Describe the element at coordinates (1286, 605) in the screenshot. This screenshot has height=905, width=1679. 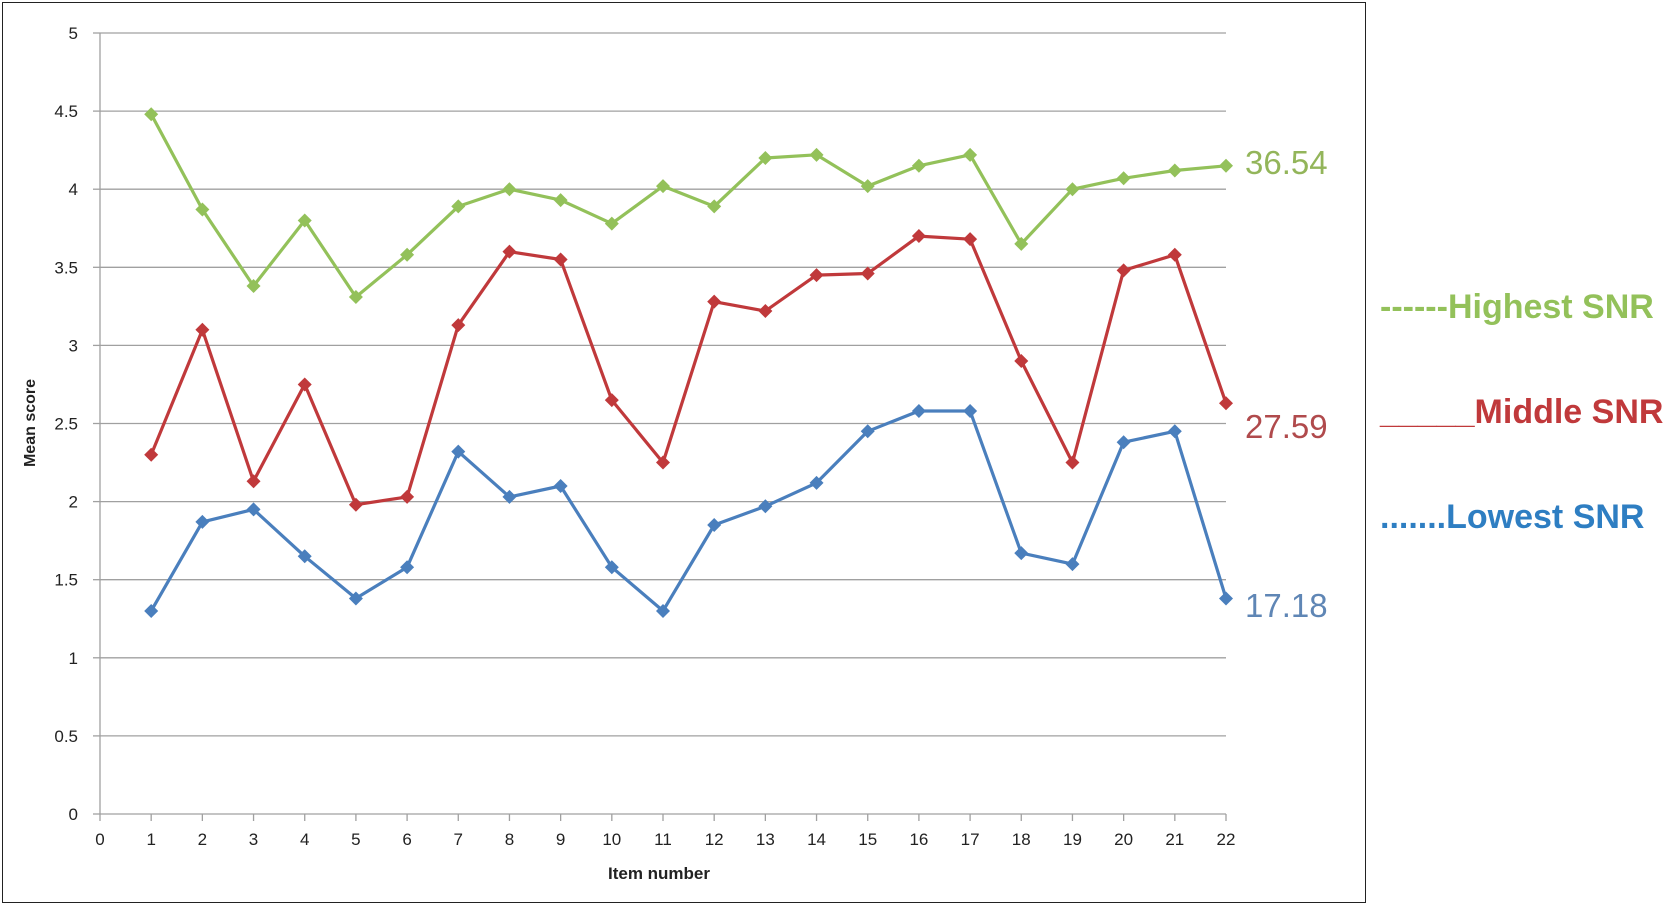
I see `end-label-lowest: 17.18` at that location.